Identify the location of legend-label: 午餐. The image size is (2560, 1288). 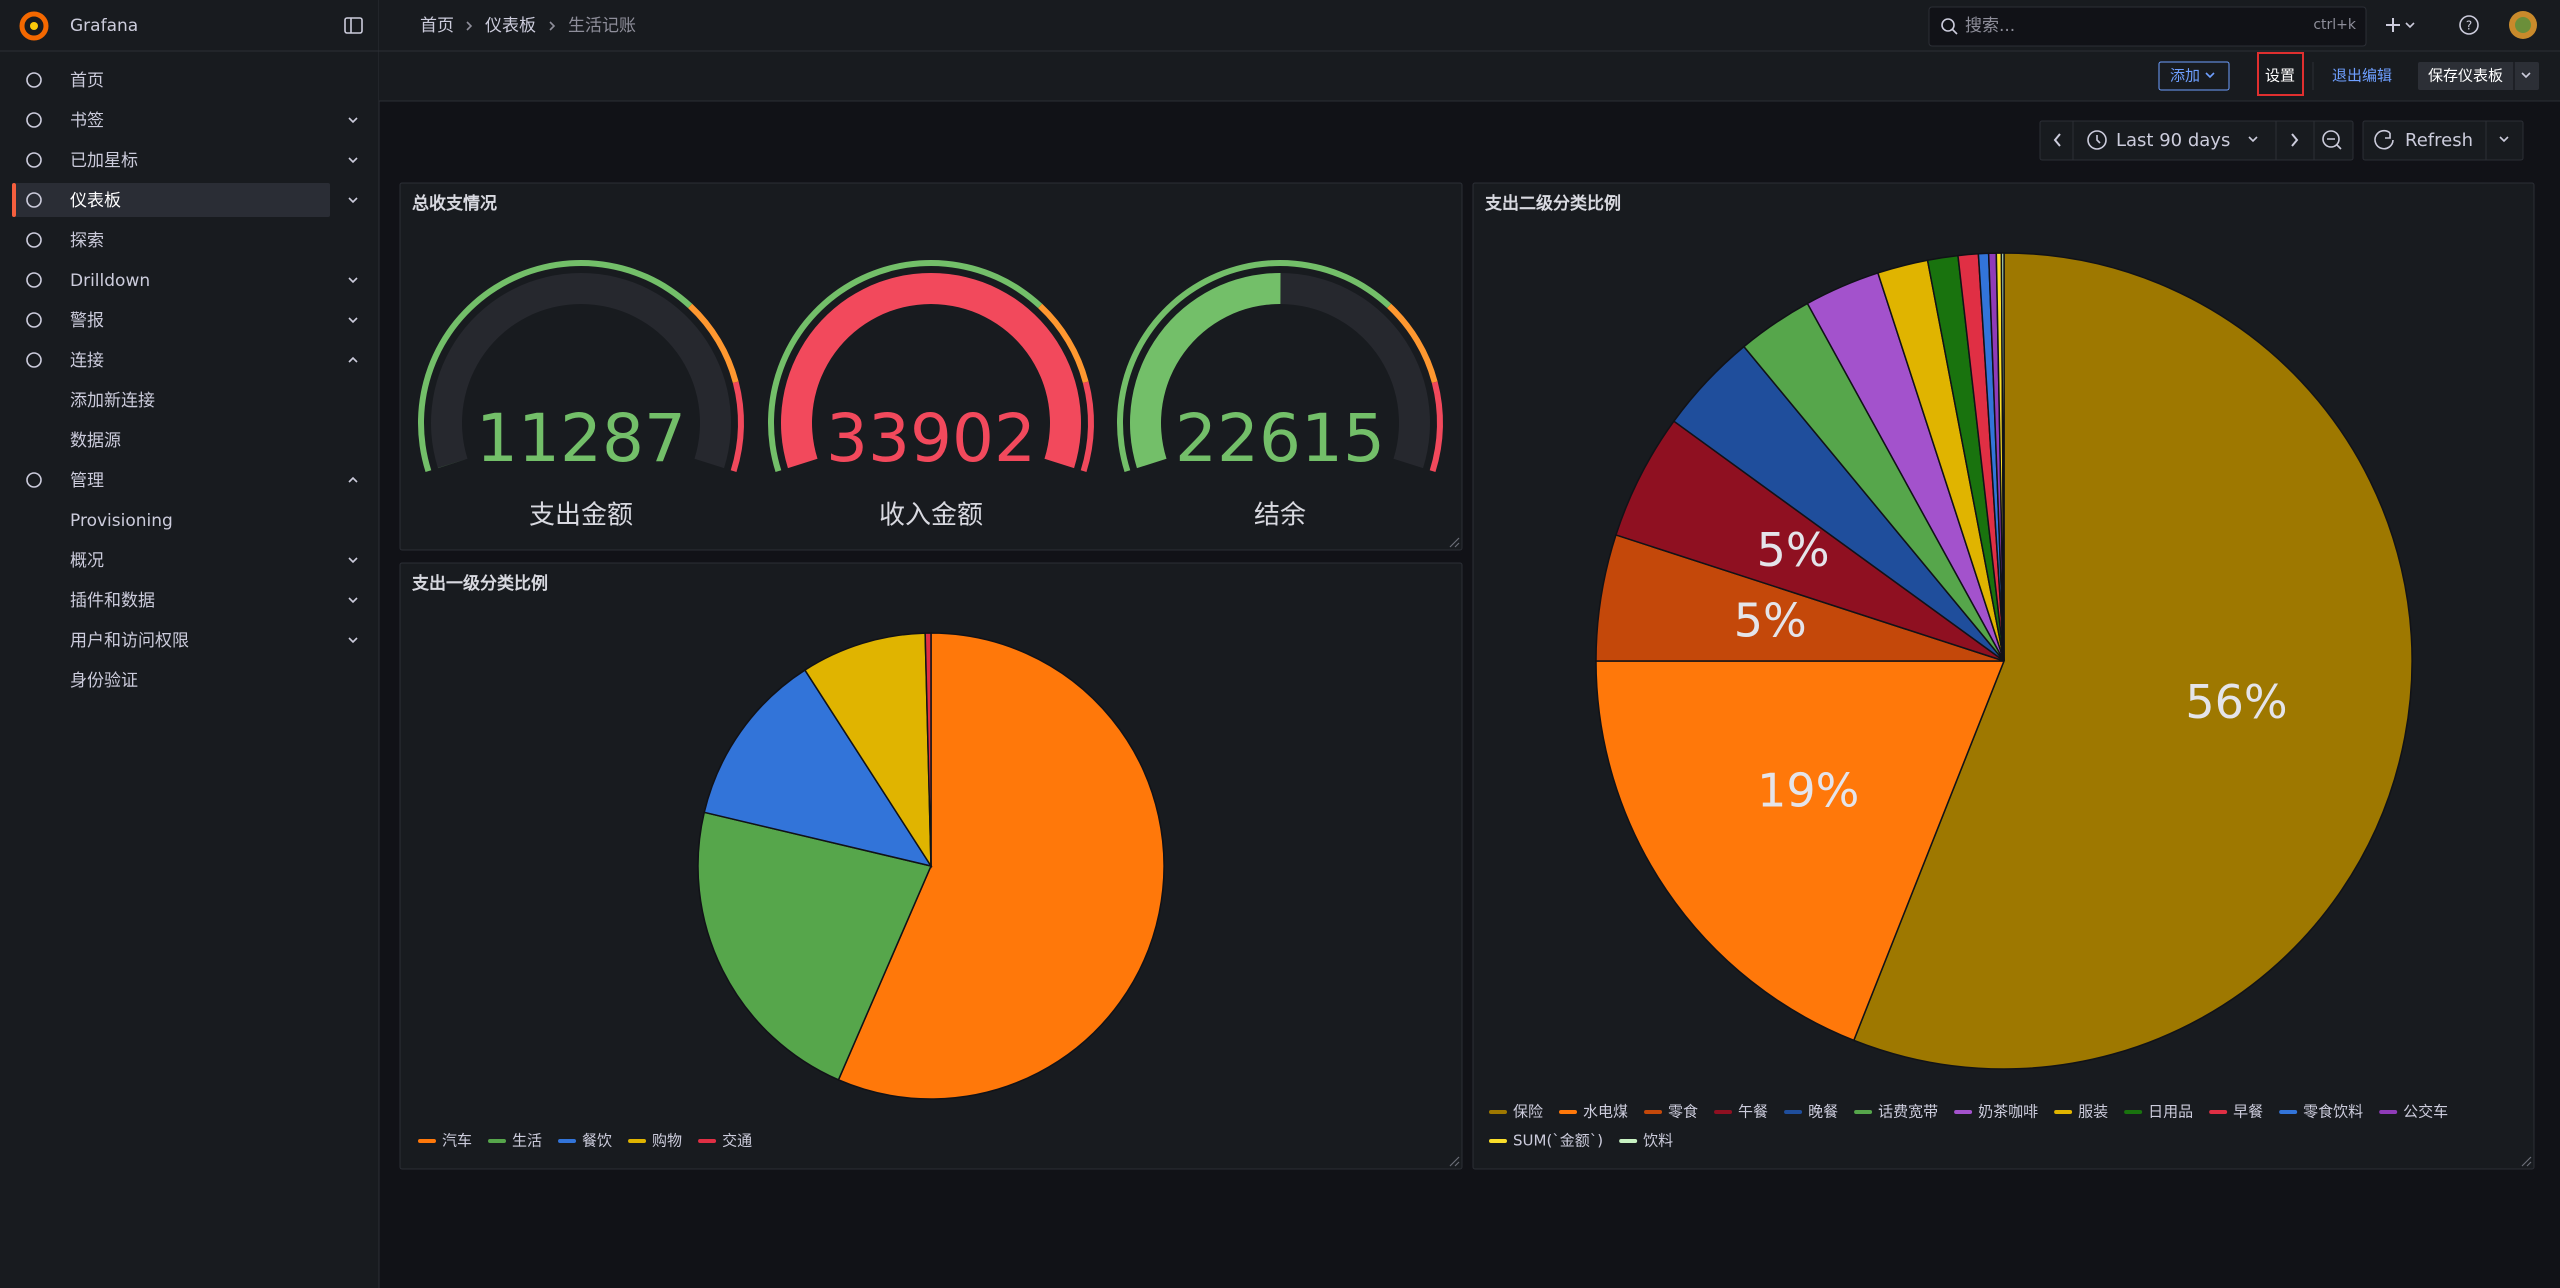
(1753, 1112).